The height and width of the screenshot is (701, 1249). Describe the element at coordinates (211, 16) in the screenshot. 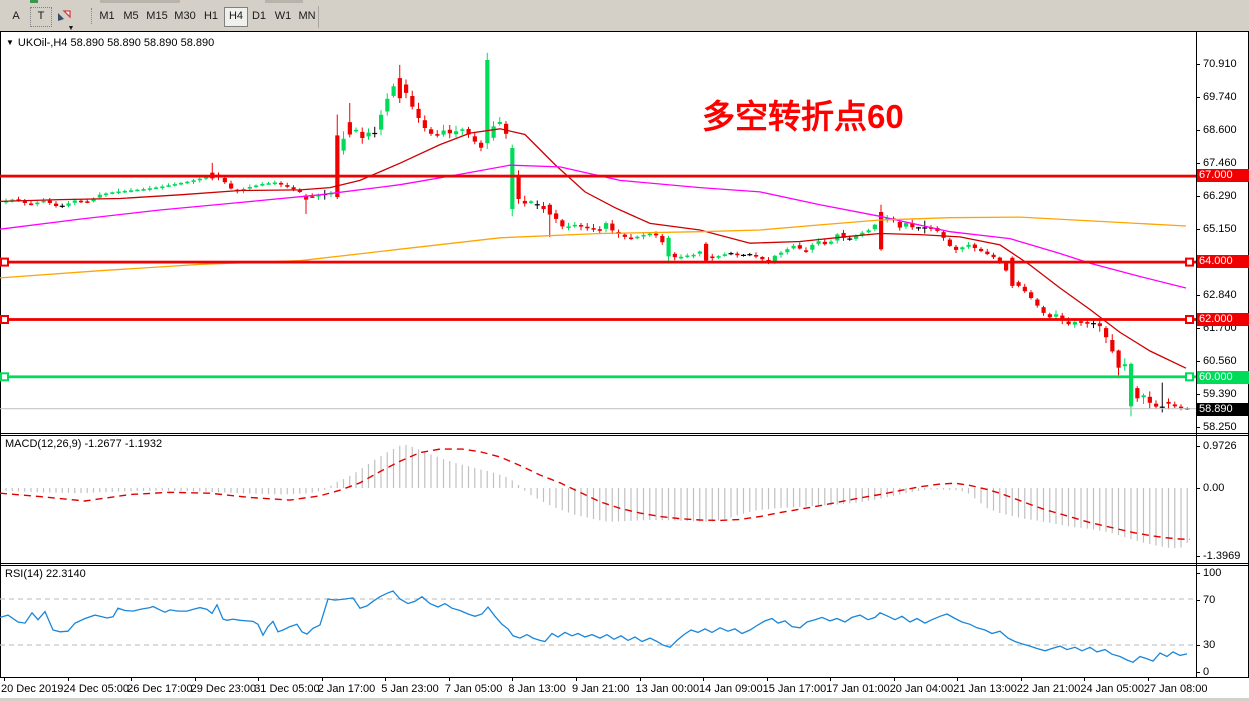

I see `timeframe-button-h1: H1` at that location.